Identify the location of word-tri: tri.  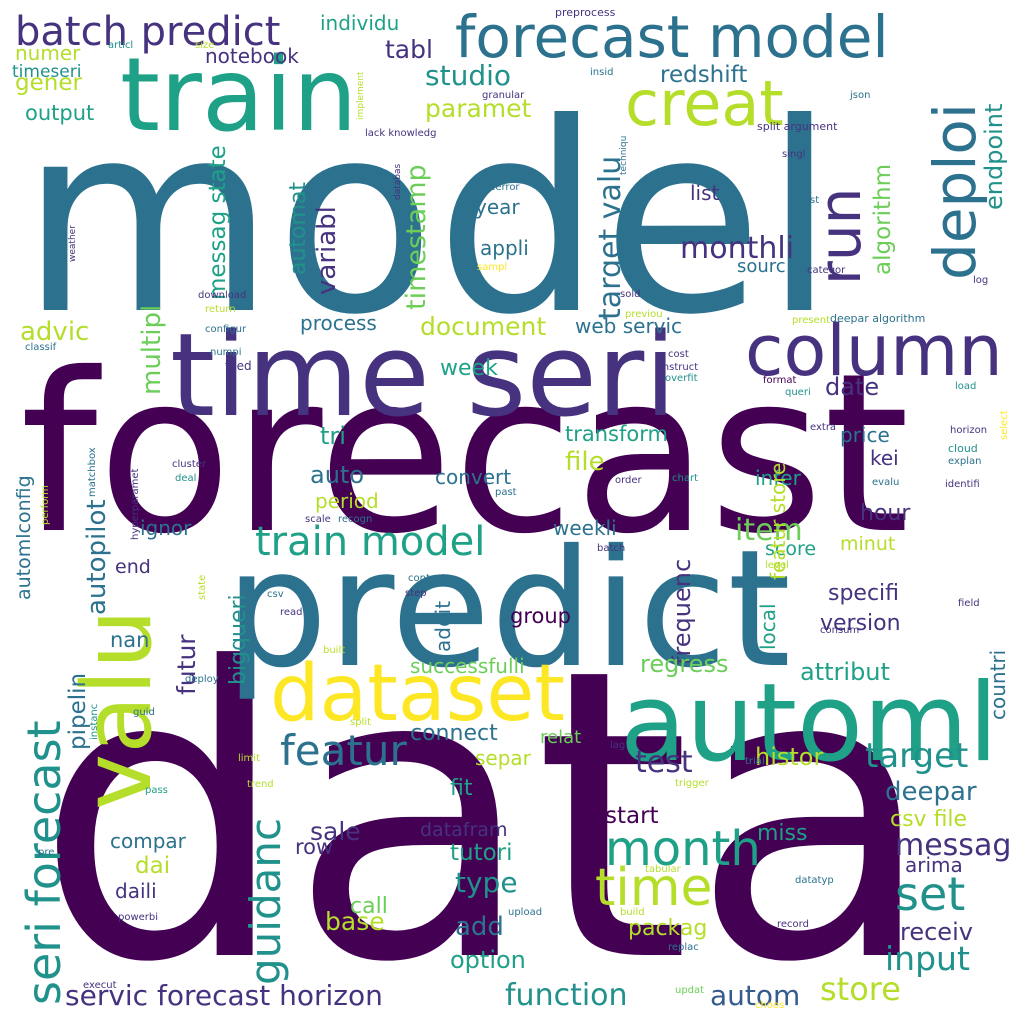
(333, 436).